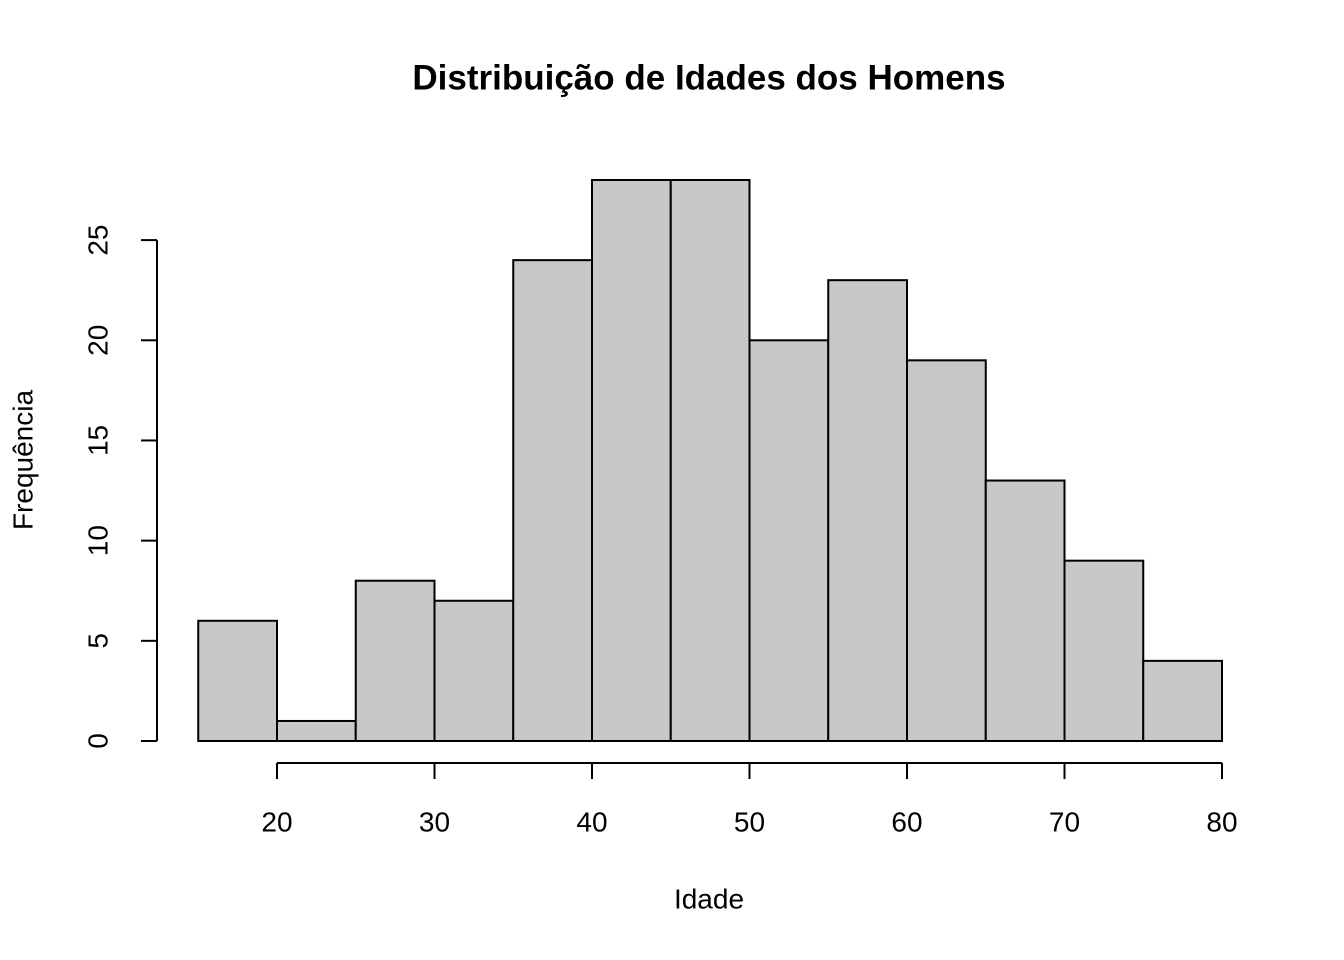  Describe the element at coordinates (709, 898) in the screenshot. I see `x-axis-label: Idade` at that location.